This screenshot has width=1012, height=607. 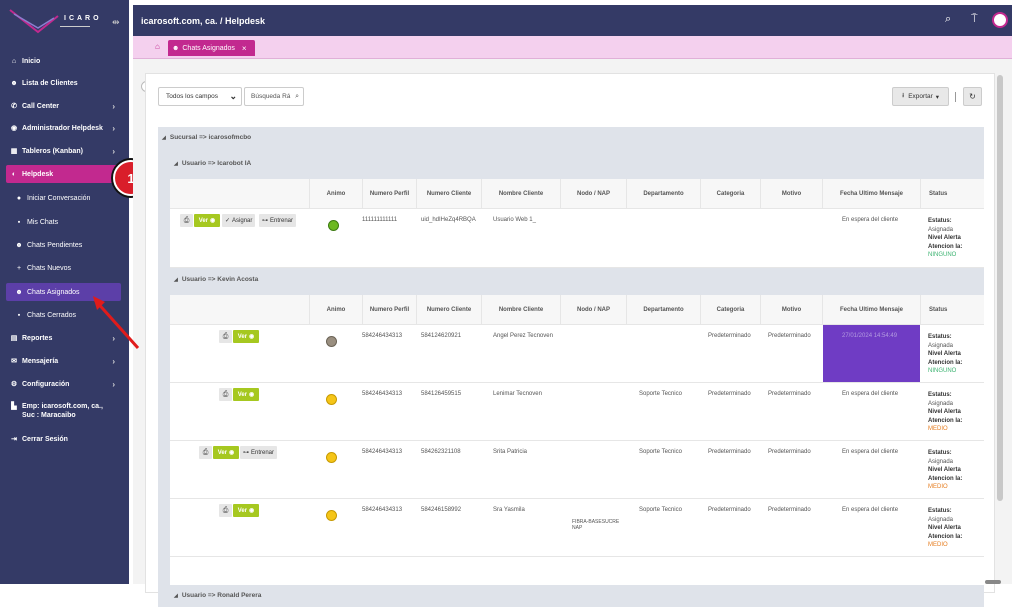 I want to click on scroll-thumb, so click(x=993, y=582).